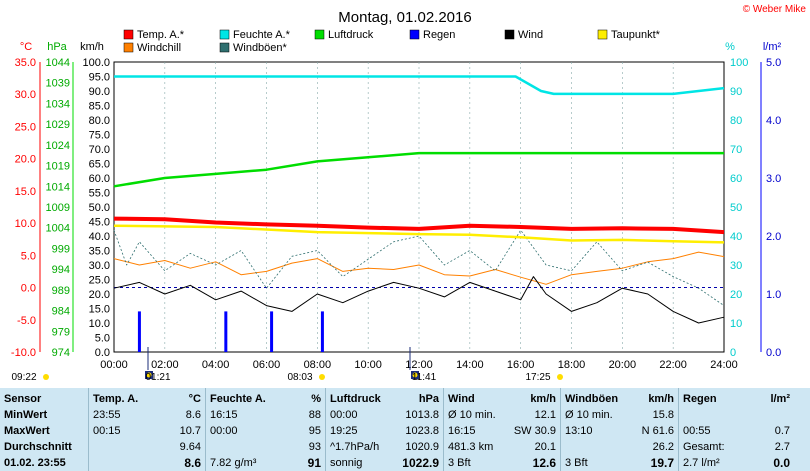  What do you see at coordinates (470, 365) in the screenshot?
I see `x-tick-7: 14:00` at bounding box center [470, 365].